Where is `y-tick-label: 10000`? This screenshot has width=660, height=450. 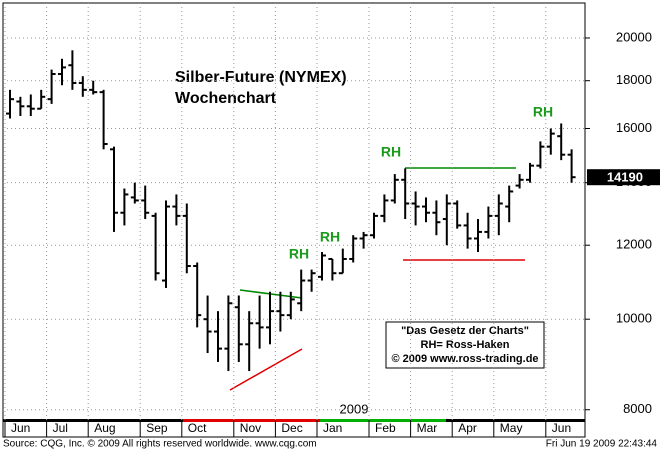 y-tick-label: 10000 is located at coordinates (634, 318).